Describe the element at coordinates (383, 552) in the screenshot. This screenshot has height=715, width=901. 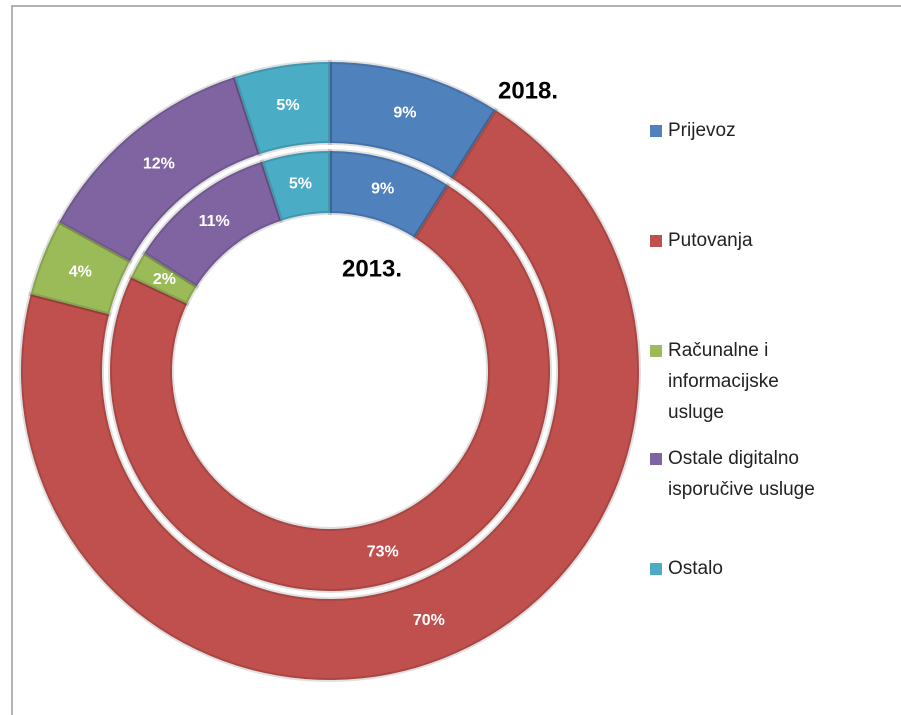
I see `data-label: 73%` at that location.